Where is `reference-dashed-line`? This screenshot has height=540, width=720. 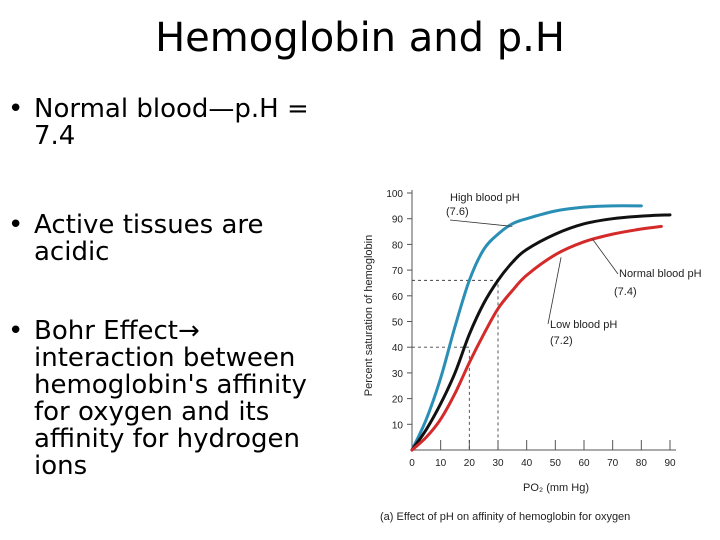
reference-dashed-line is located at coordinates (441, 398).